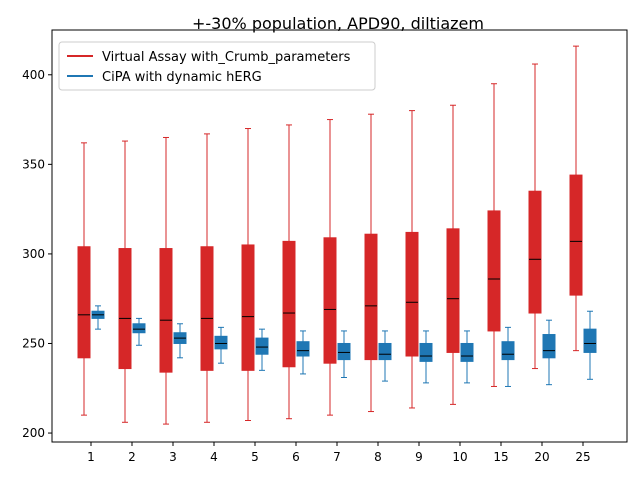 The height and width of the screenshot is (484, 640). What do you see at coordinates (337, 457) in the screenshot?
I see `x-tick-label: 7` at bounding box center [337, 457].